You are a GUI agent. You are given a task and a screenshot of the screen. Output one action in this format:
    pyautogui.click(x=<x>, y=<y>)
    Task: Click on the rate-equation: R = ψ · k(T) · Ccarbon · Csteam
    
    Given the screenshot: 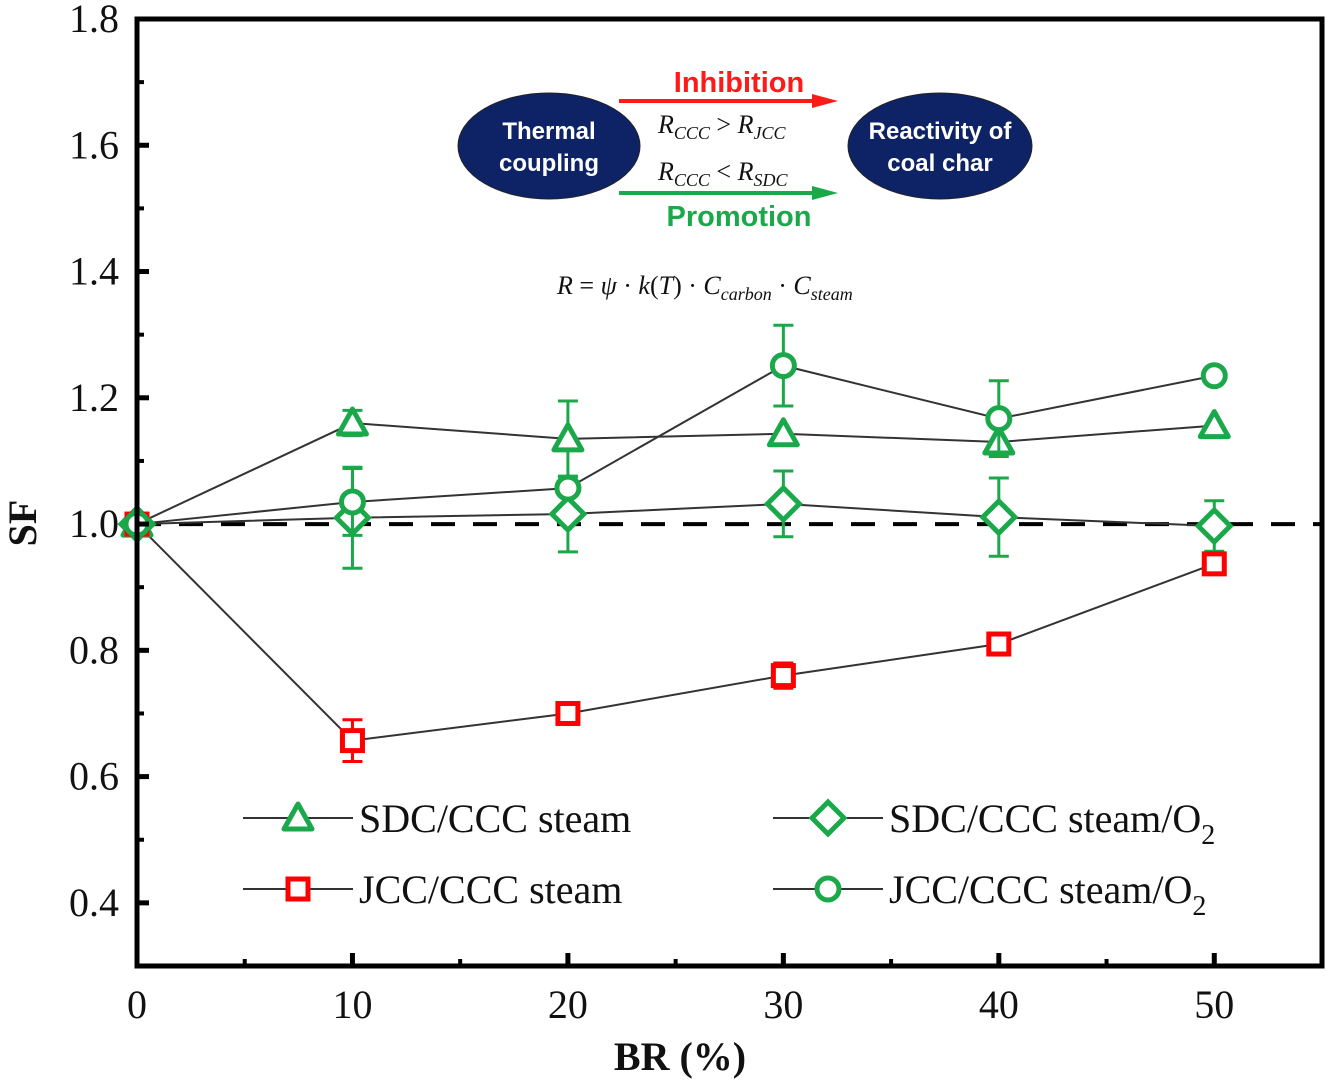 What is the action you would take?
    pyautogui.click(x=704, y=287)
    